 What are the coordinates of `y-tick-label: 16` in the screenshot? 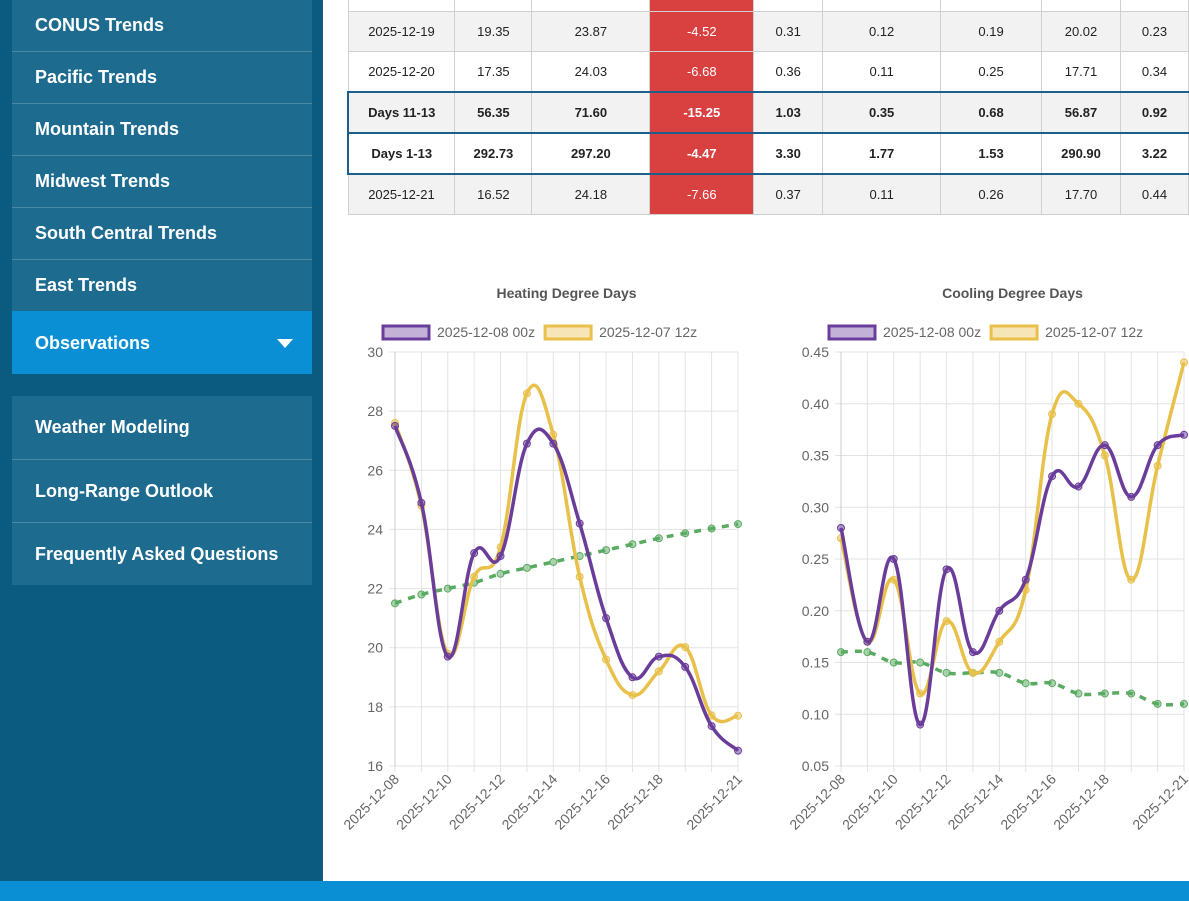 It's located at (375, 766).